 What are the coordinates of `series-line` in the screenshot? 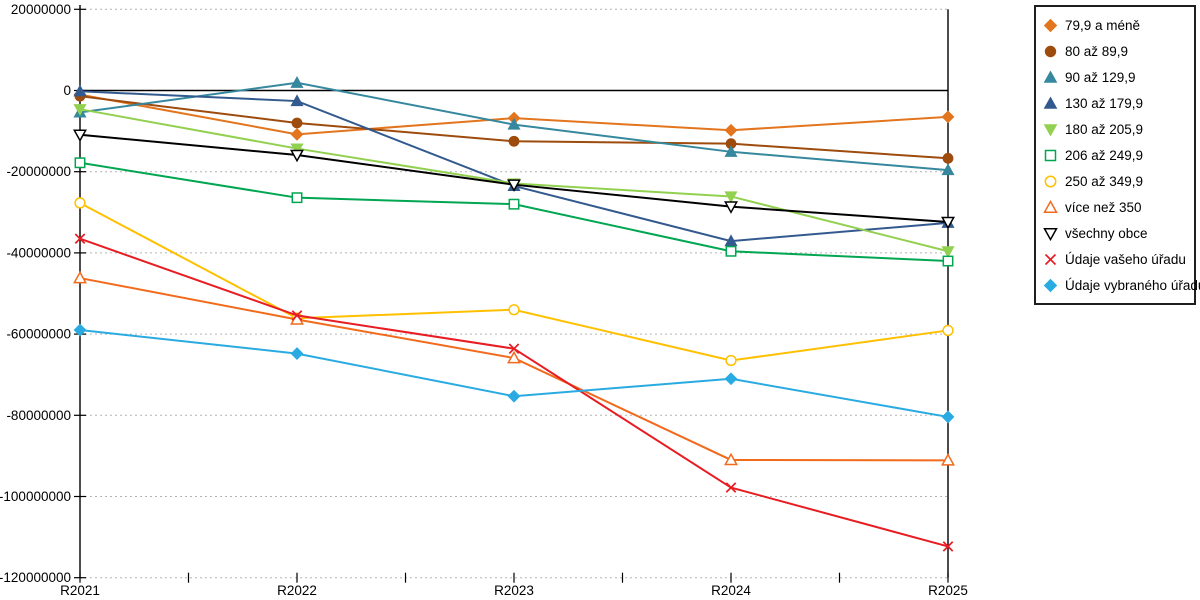 It's located at (514, 373).